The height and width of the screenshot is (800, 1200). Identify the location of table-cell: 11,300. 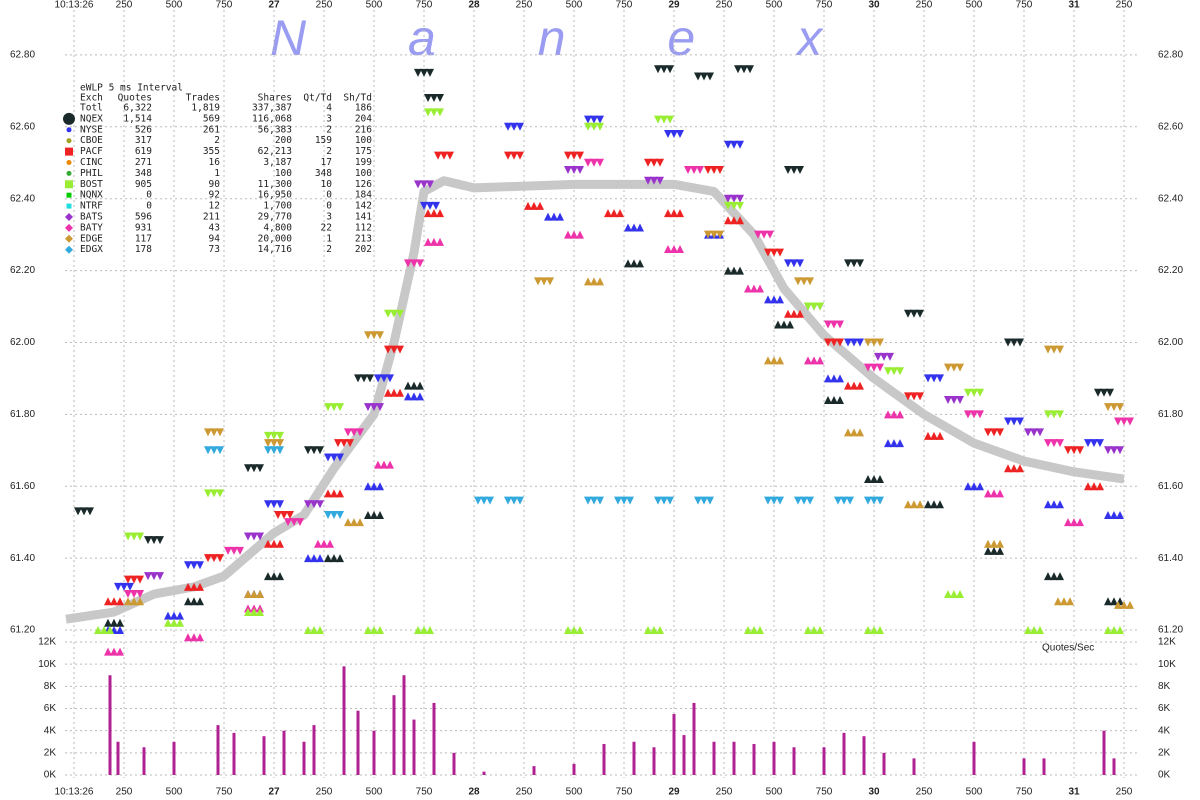
(275, 184).